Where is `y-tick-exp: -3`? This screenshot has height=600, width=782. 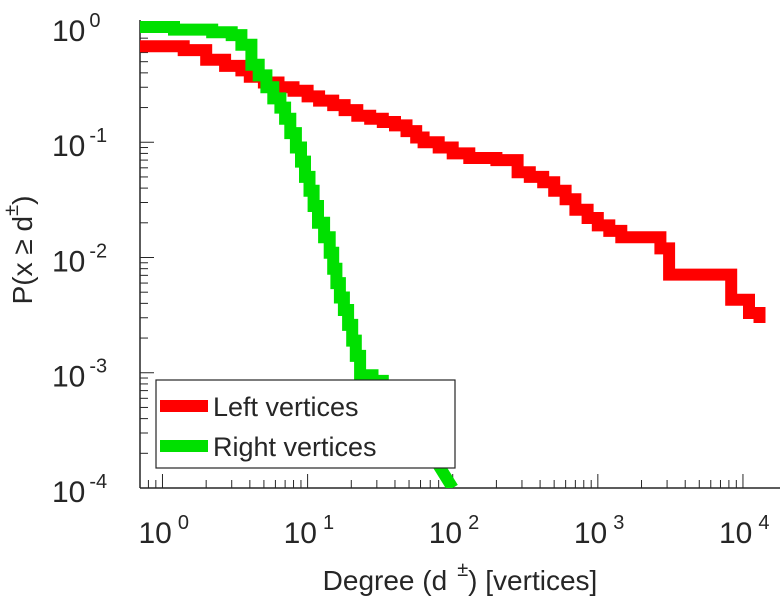 y-tick-exp: -3 is located at coordinates (98, 367).